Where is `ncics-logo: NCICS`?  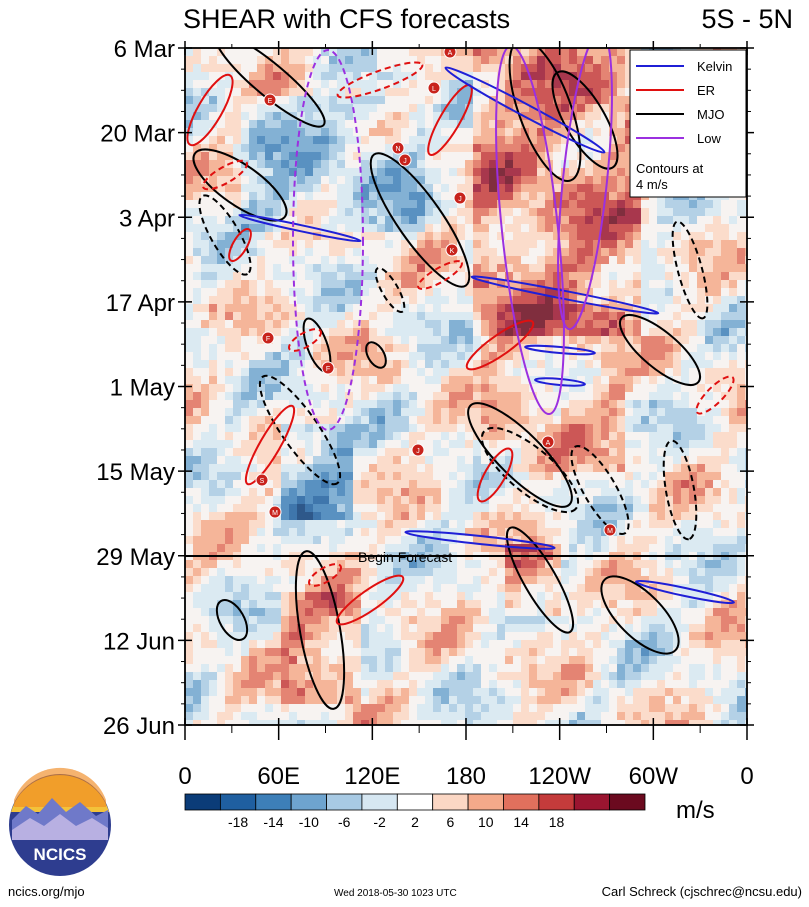 ncics-logo: NCICS is located at coordinates (60, 821).